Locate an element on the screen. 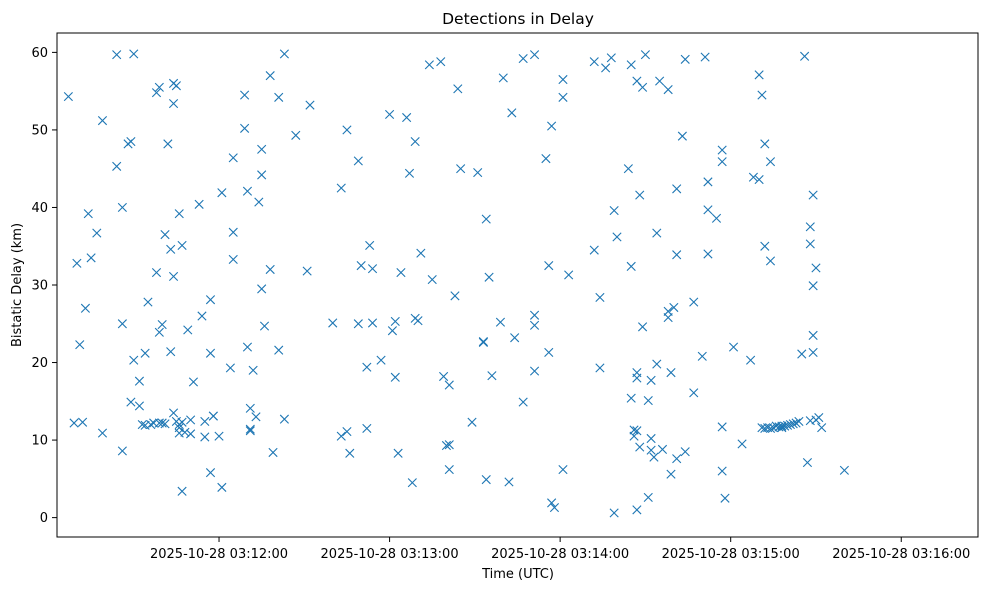 This screenshot has width=989, height=590. y-tick-label: 60 is located at coordinates (39, 53).